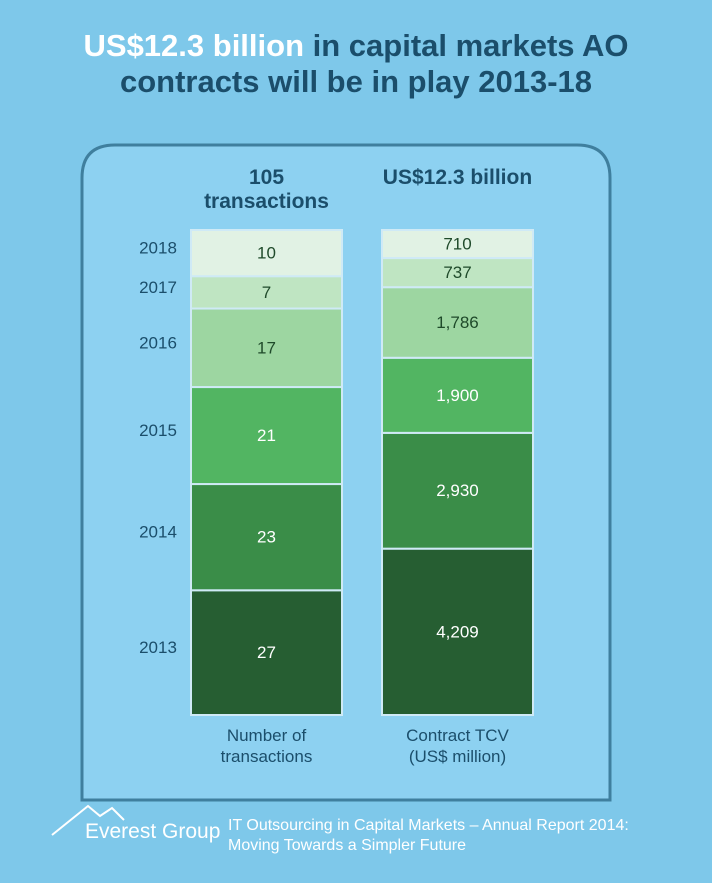 This screenshot has width=712, height=883. Describe the element at coordinates (194, 45) in the screenshot. I see `title-highlight: US$12.3 billion` at that location.